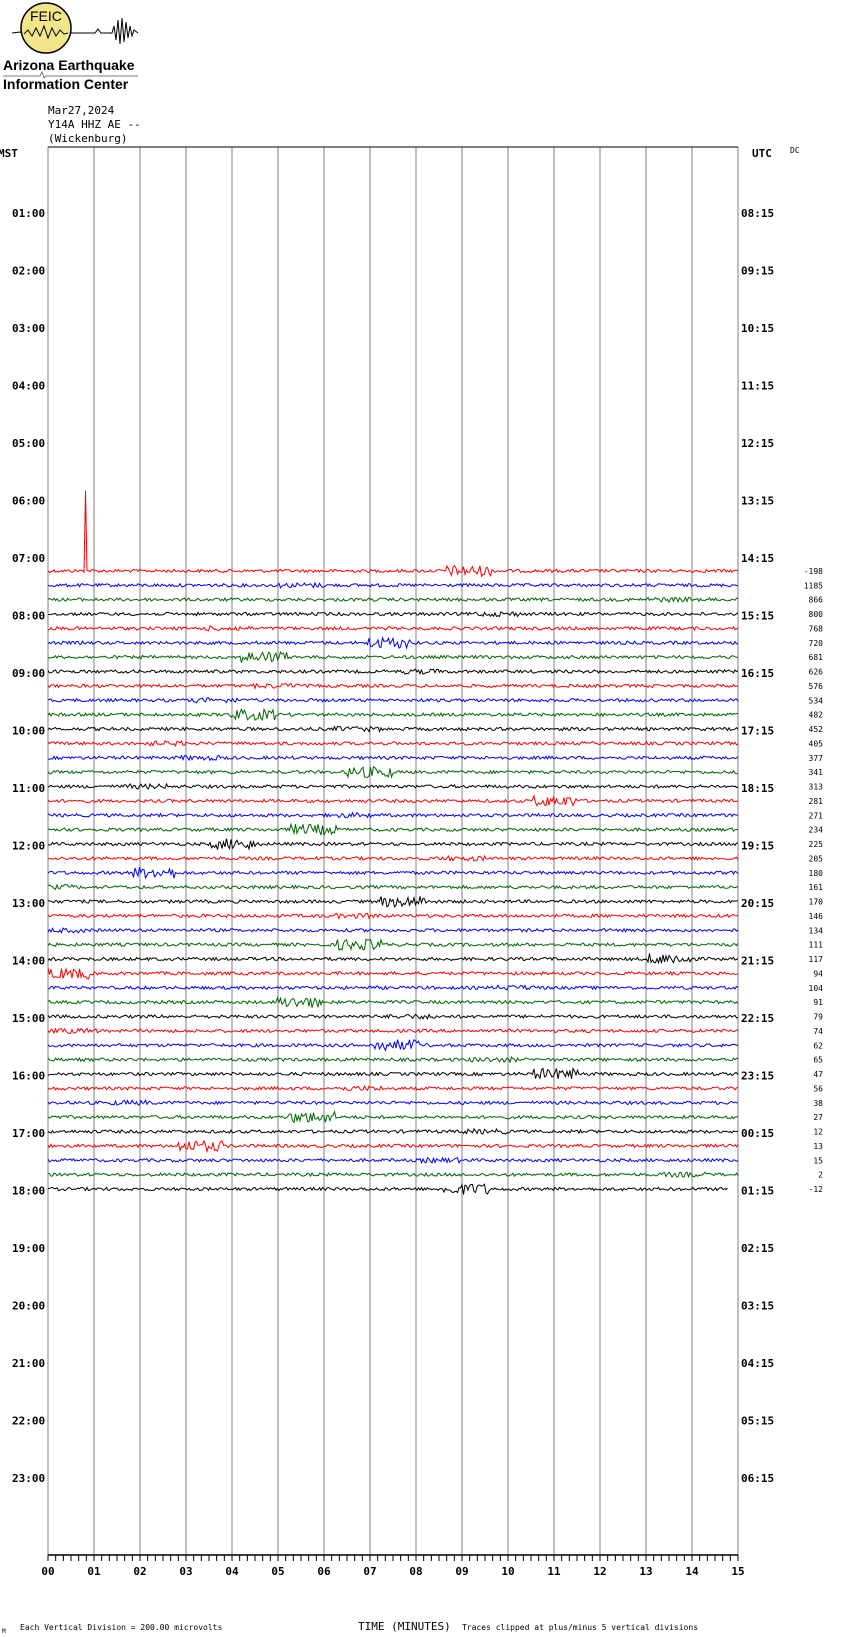 The width and height of the screenshot is (850, 1637). Describe the element at coordinates (818, 1146) in the screenshot. I see `dc-offset-label: 13` at that location.